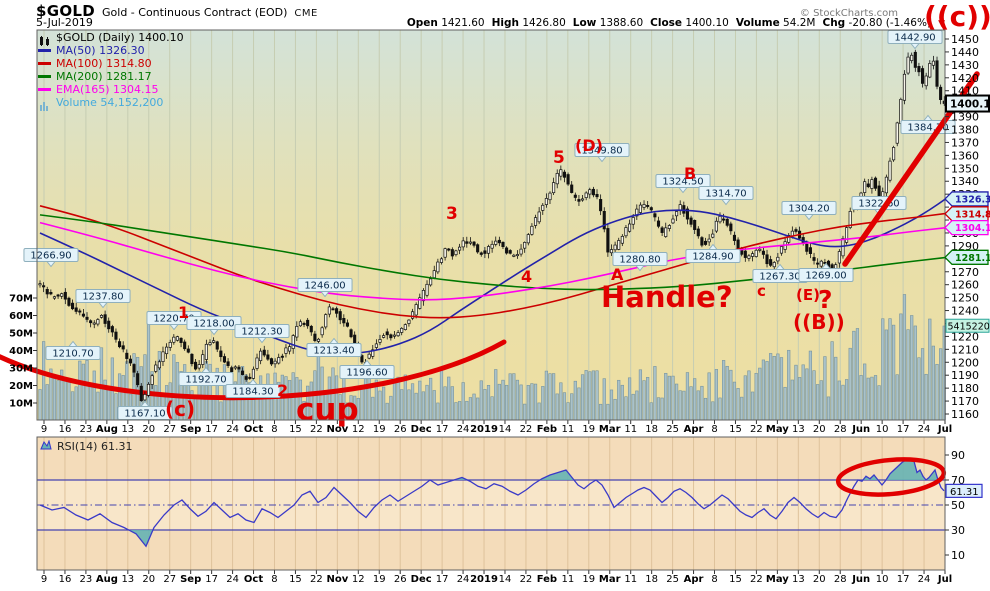  What do you see at coordinates (337, 429) in the screenshot?
I see `date-axis-label: Nov` at bounding box center [337, 429].